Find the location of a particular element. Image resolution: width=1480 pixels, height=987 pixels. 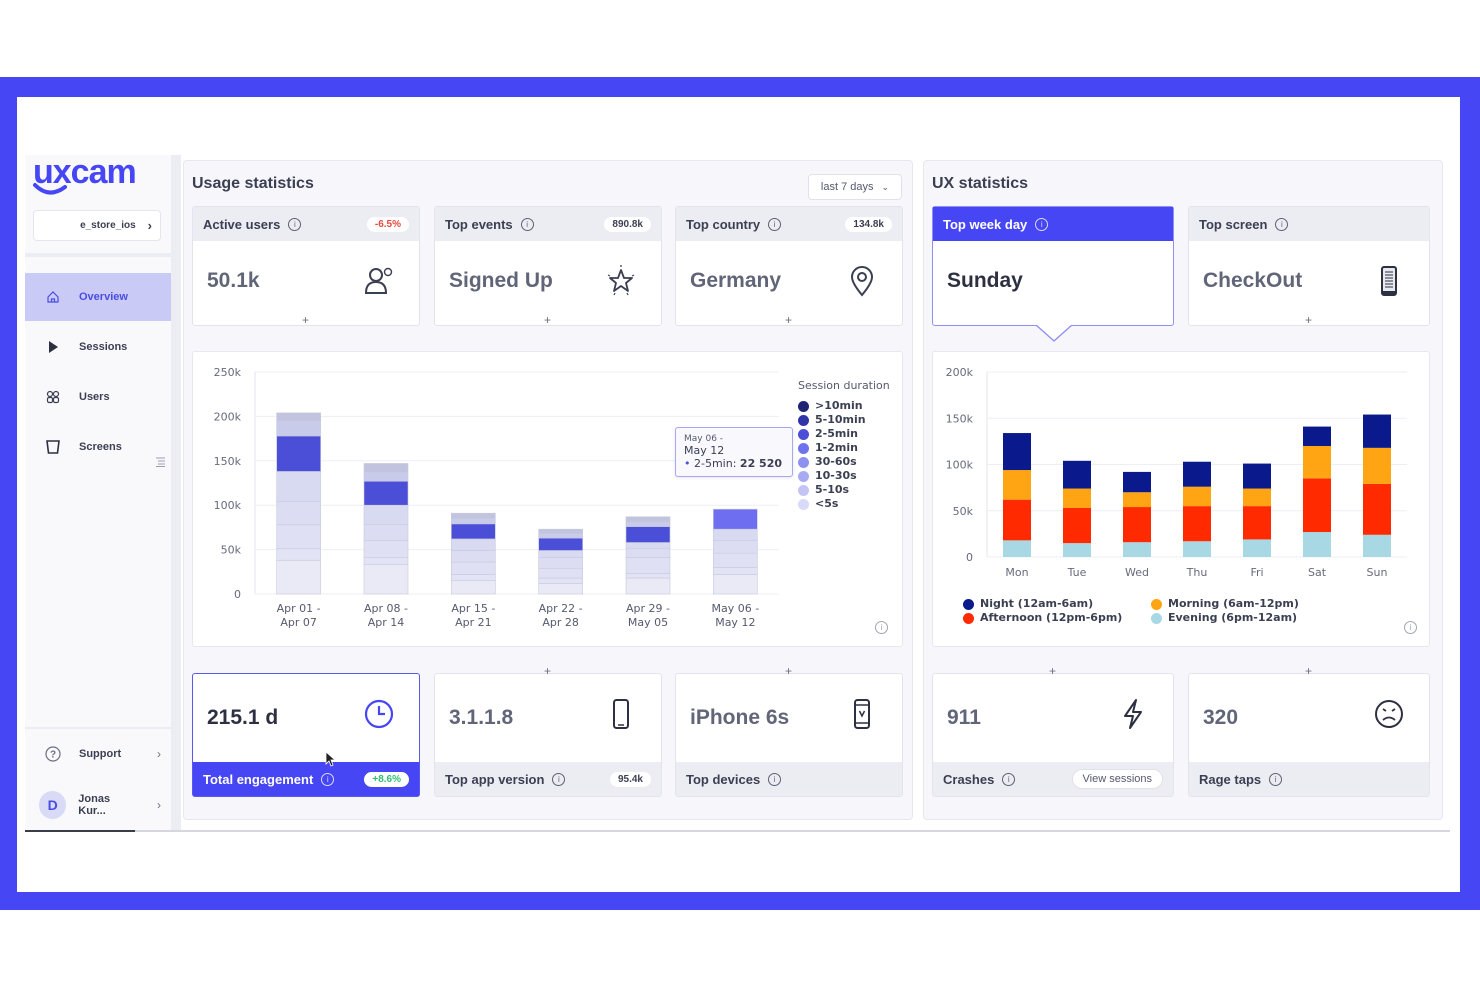

card-value: iPhone 6s is located at coordinates (740, 717).